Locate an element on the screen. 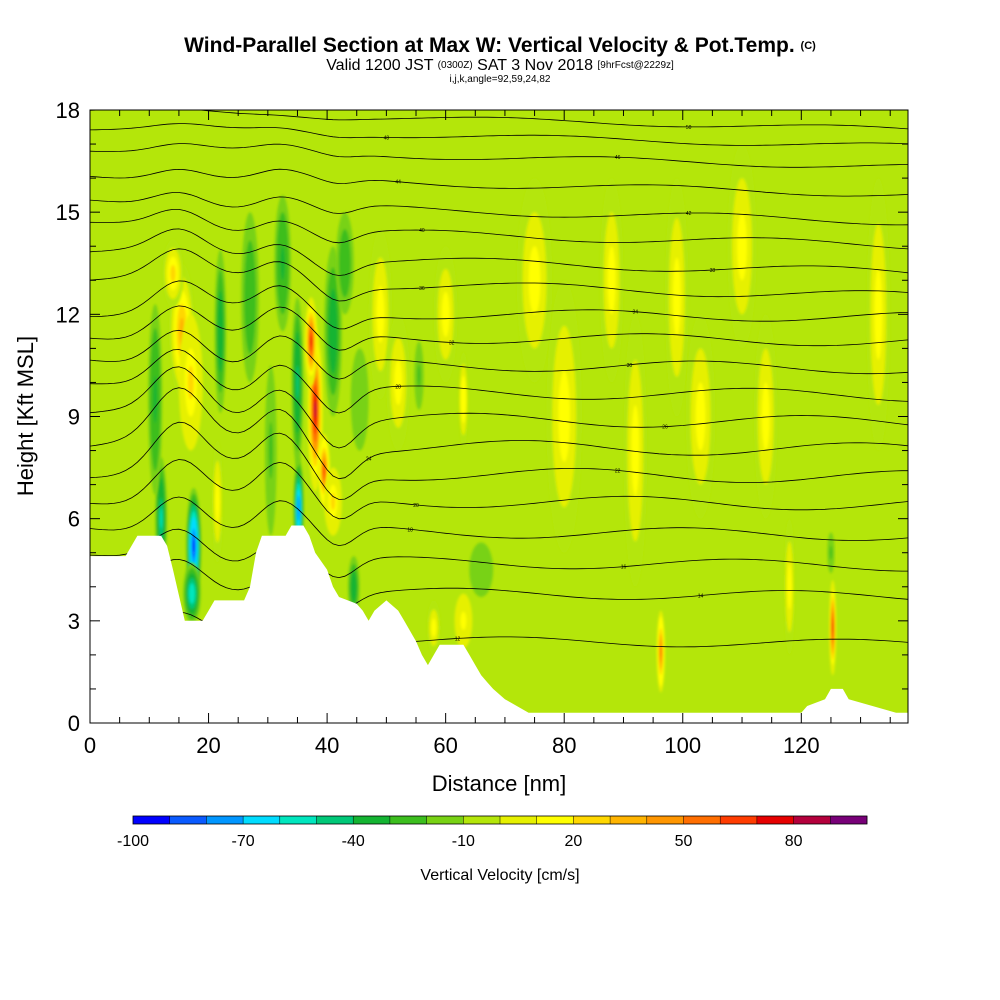 Image resolution: width=1000 pixels, height=1000 pixels. colorbar-tick-label: -70 is located at coordinates (243, 841).